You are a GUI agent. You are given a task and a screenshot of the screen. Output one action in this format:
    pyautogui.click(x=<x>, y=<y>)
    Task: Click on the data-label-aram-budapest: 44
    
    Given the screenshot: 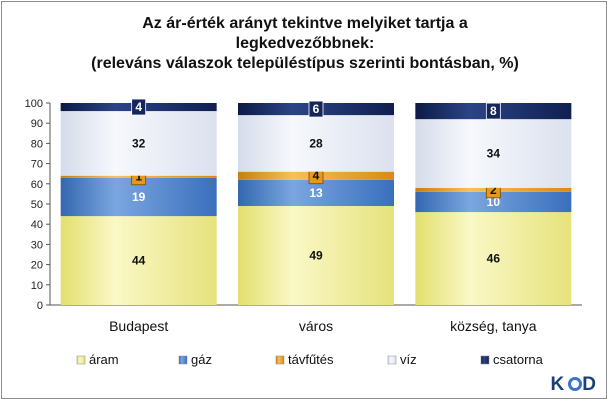 What is the action you would take?
    pyautogui.click(x=139, y=261)
    